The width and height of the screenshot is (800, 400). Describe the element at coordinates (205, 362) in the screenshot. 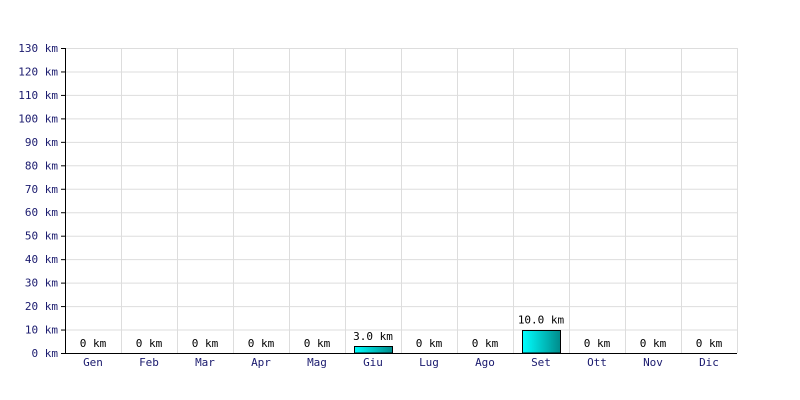

I see `x-tick-label-mar: Mar` at that location.